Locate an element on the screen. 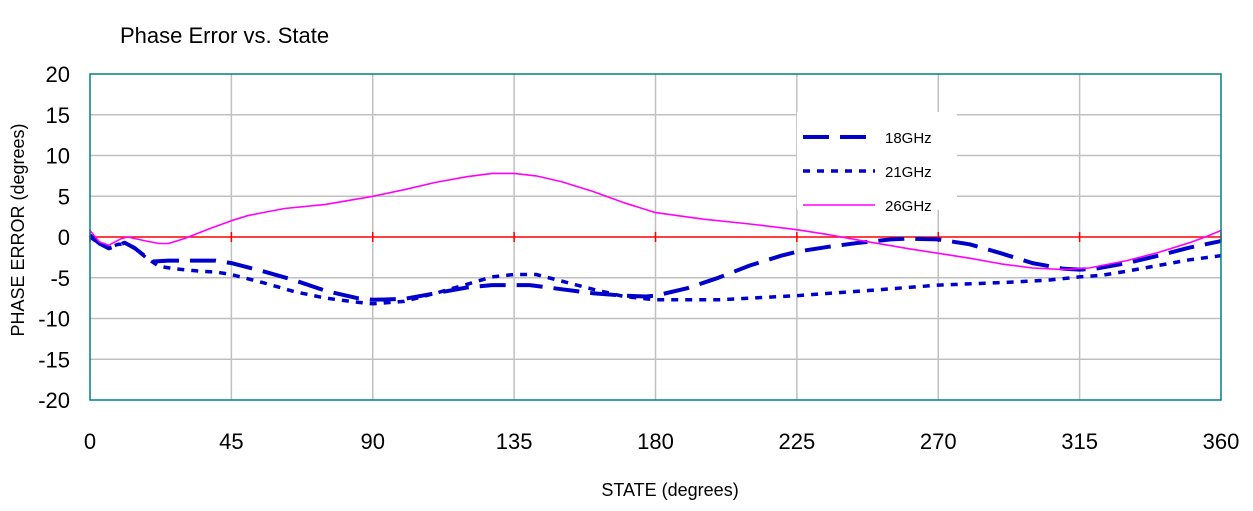  legend-label-26ghz: 26GHz is located at coordinates (908, 206).